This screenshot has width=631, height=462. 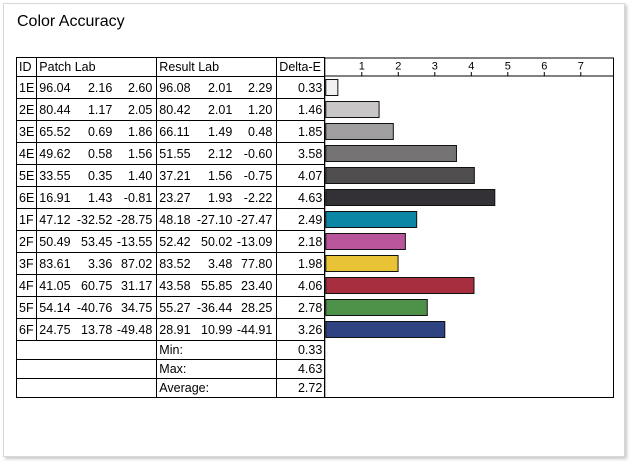 I want to click on table-row: 5F 54.14 -40.76 34.75 55.27 -36.44 28.25 2.78, so click(x=170, y=307).